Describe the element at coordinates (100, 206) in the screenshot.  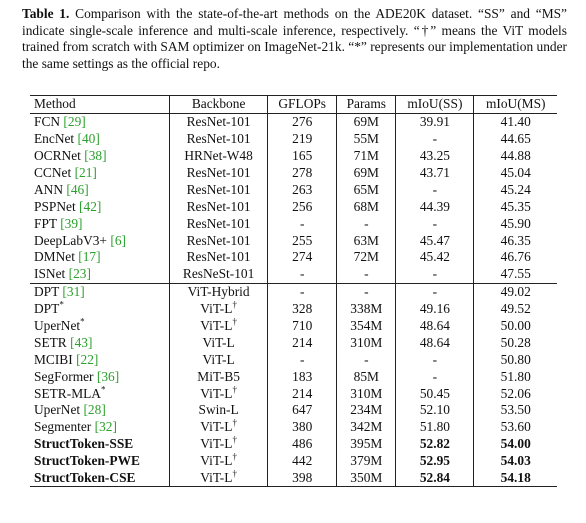
I see `method-cell: PSPNet [42]` at that location.